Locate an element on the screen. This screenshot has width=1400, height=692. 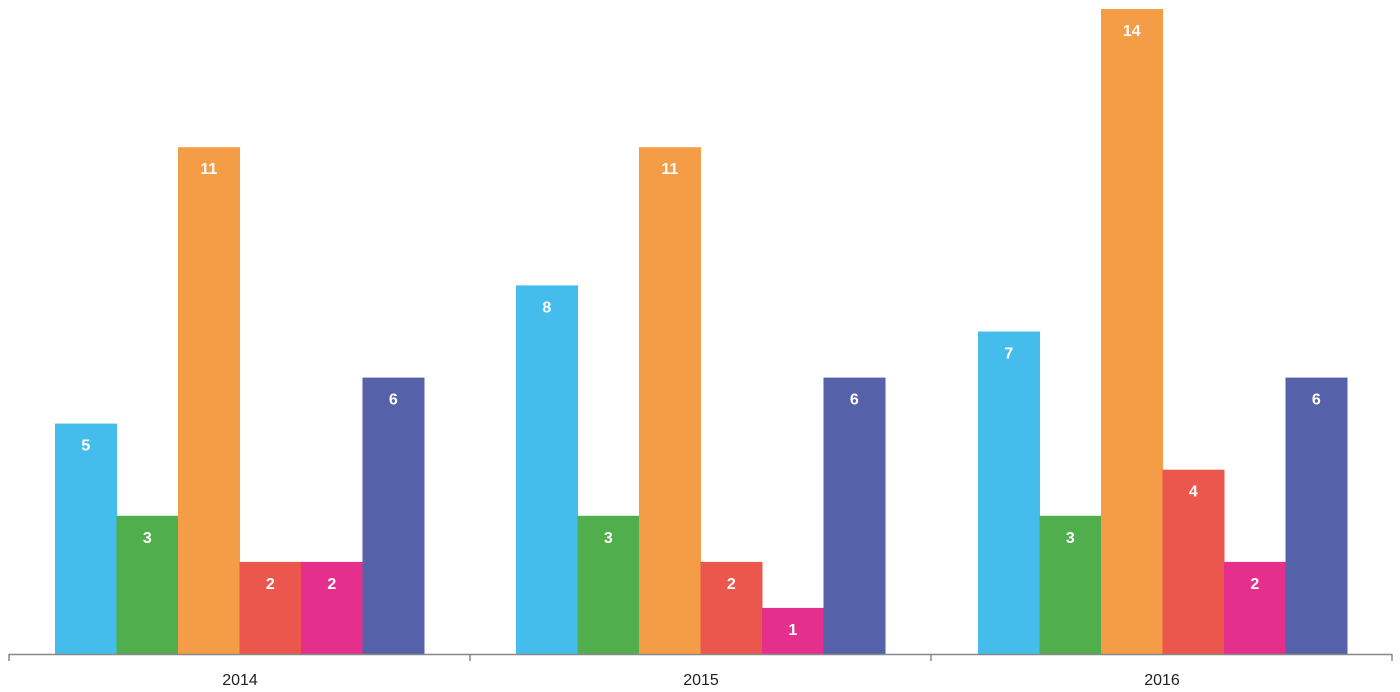
data-label-2016-series-6: 6 is located at coordinates (1316, 400).